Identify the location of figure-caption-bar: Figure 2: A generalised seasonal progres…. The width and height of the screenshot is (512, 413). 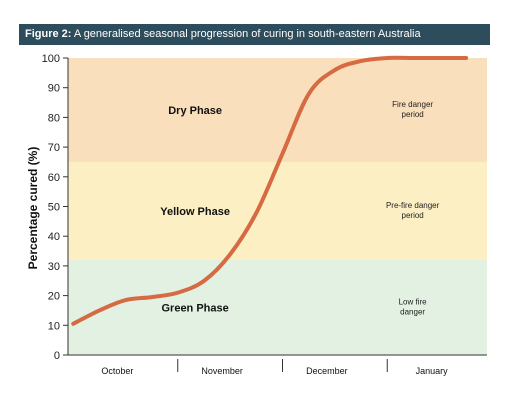
(254, 34).